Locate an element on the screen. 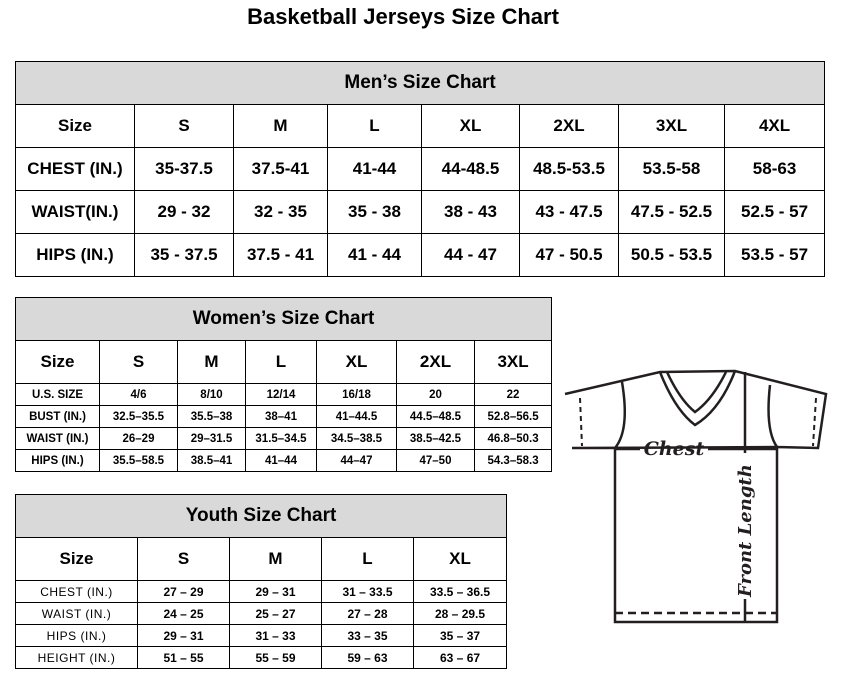 The height and width of the screenshot is (679, 843). table-cell: 25 – 27 is located at coordinates (275, 613).